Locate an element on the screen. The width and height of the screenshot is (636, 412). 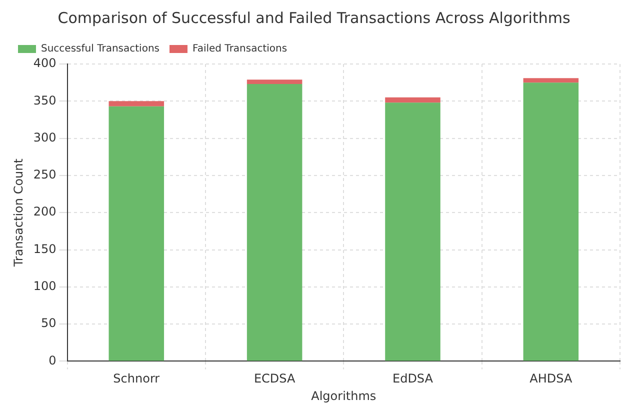
y-tick-label: 150 is located at coordinates (44, 249).